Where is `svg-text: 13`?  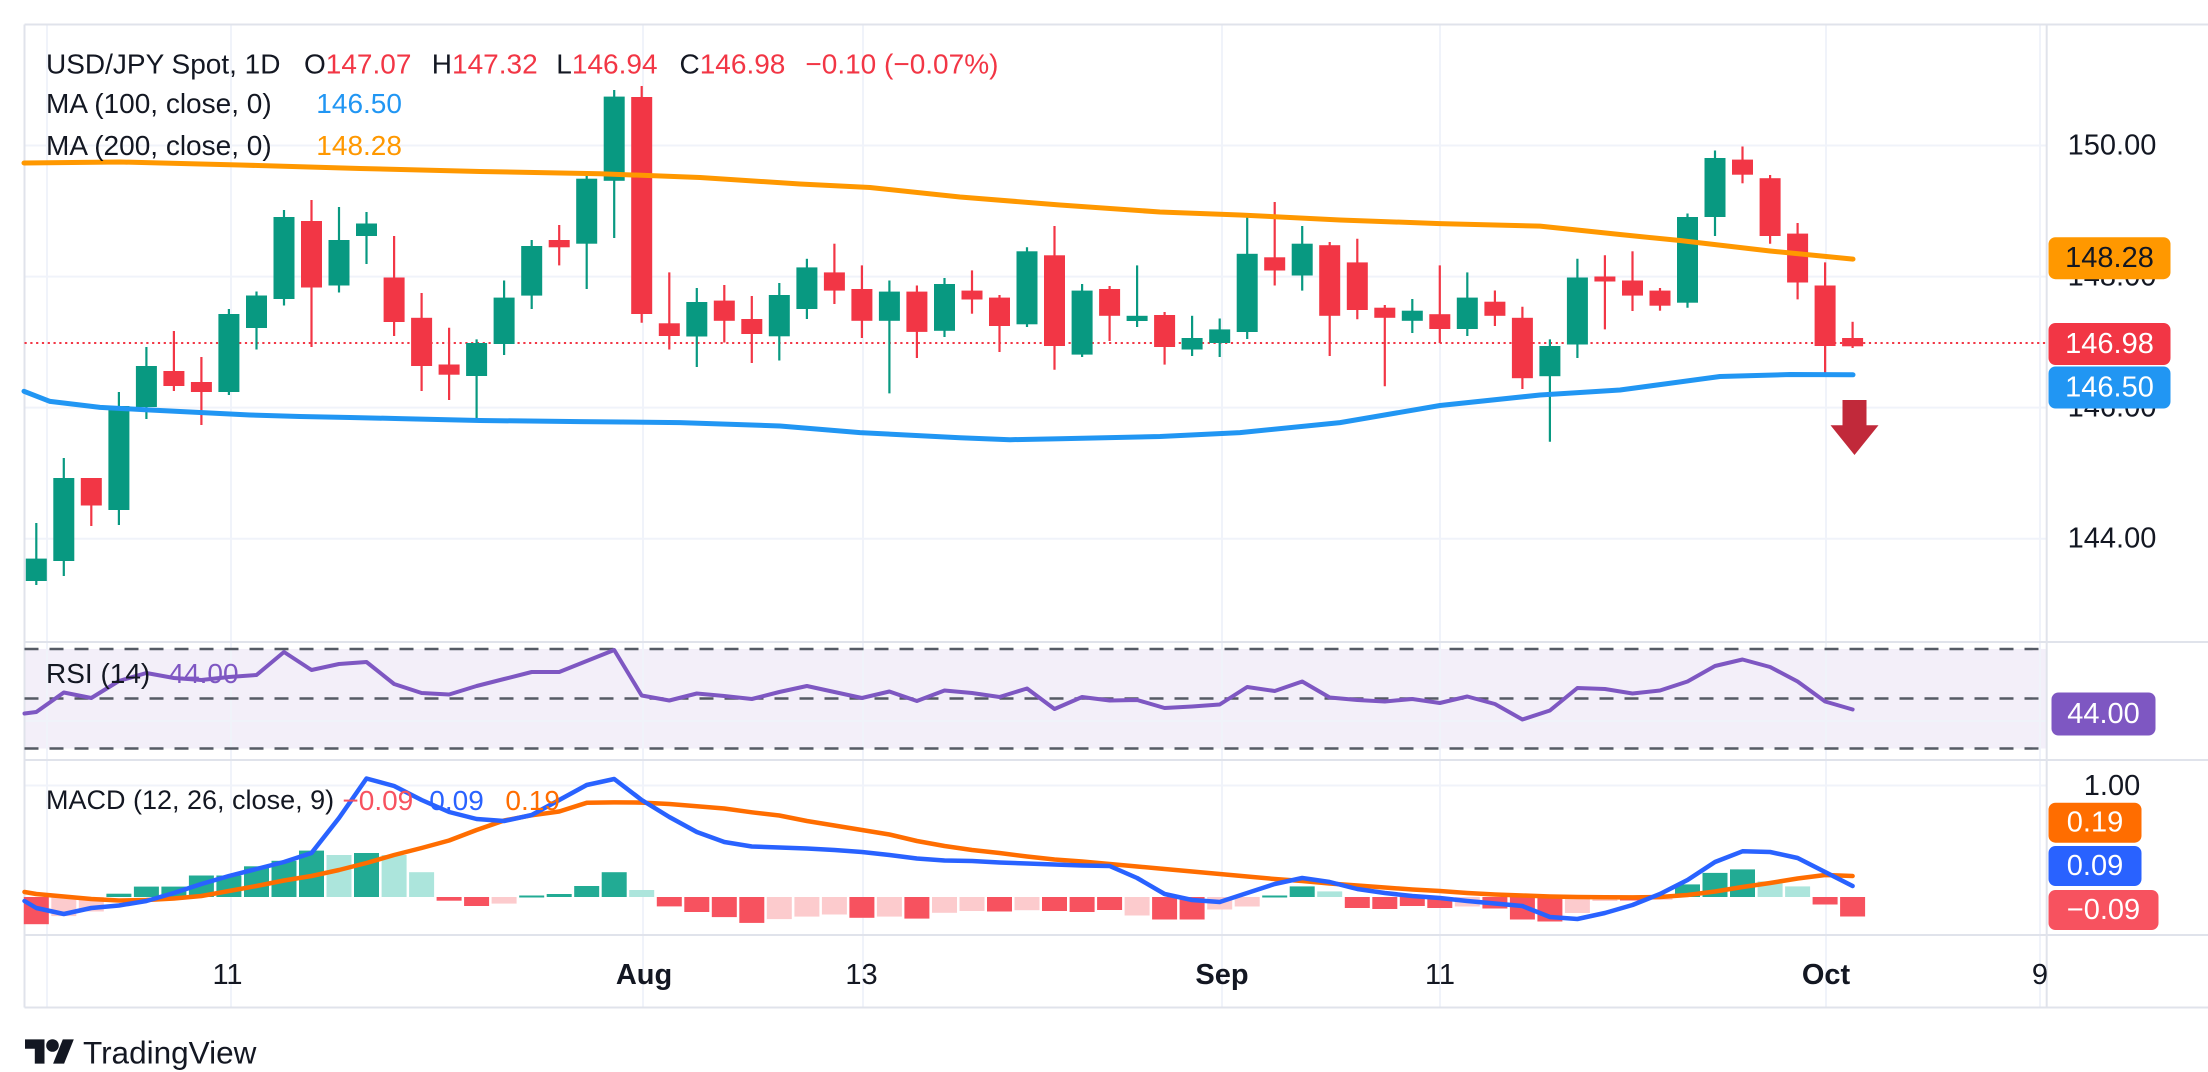 svg-text: 13 is located at coordinates (861, 975).